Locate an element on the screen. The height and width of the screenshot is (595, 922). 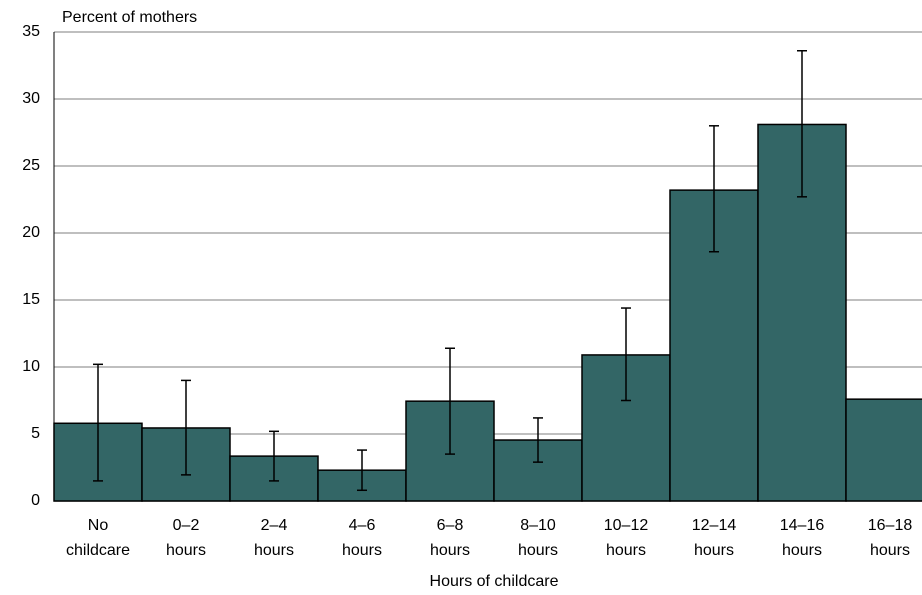
bar is located at coordinates (883, 450).